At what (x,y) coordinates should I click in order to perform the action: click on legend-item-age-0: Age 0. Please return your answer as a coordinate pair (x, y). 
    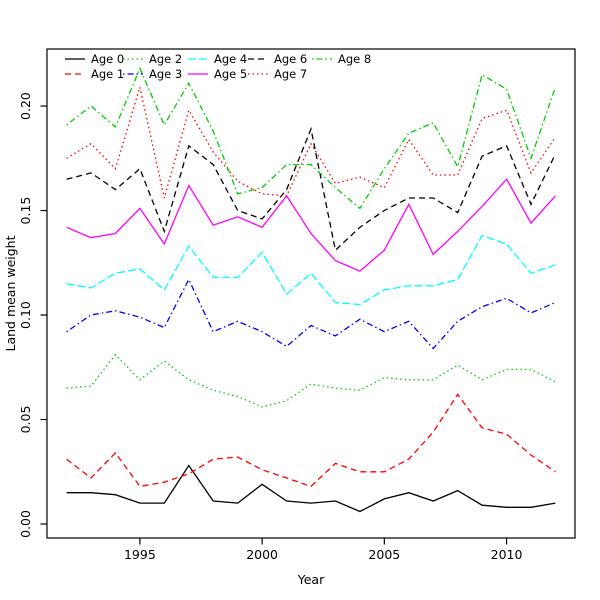
    Looking at the image, I should click on (94, 59).